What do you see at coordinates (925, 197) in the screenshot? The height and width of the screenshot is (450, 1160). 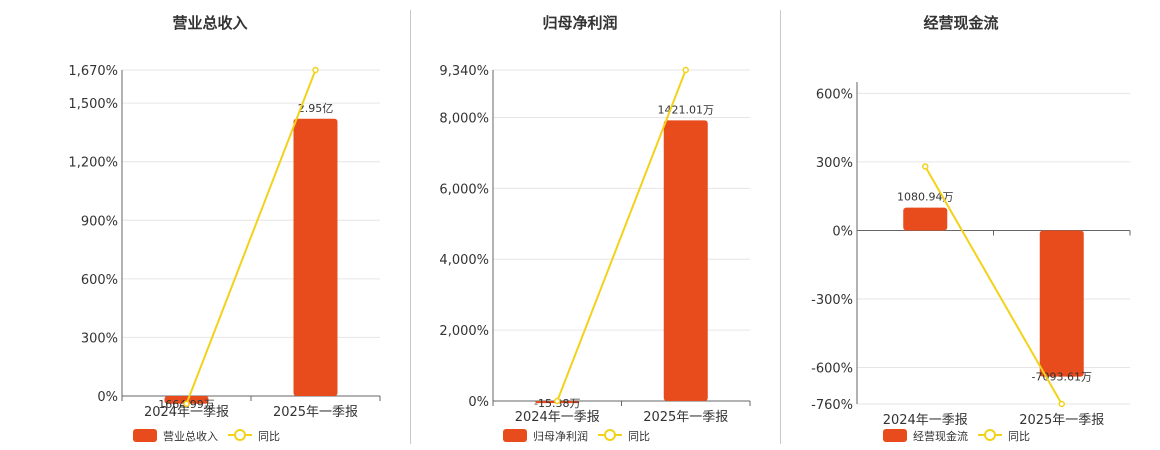 I see `bar-data-label: 1080.94万` at bounding box center [925, 197].